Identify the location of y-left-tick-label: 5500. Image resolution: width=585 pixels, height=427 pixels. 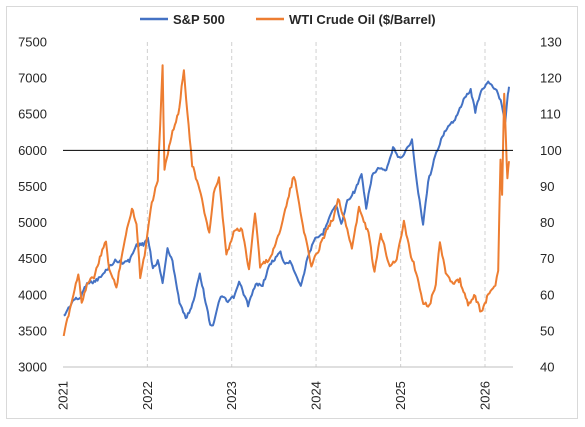
(32, 186).